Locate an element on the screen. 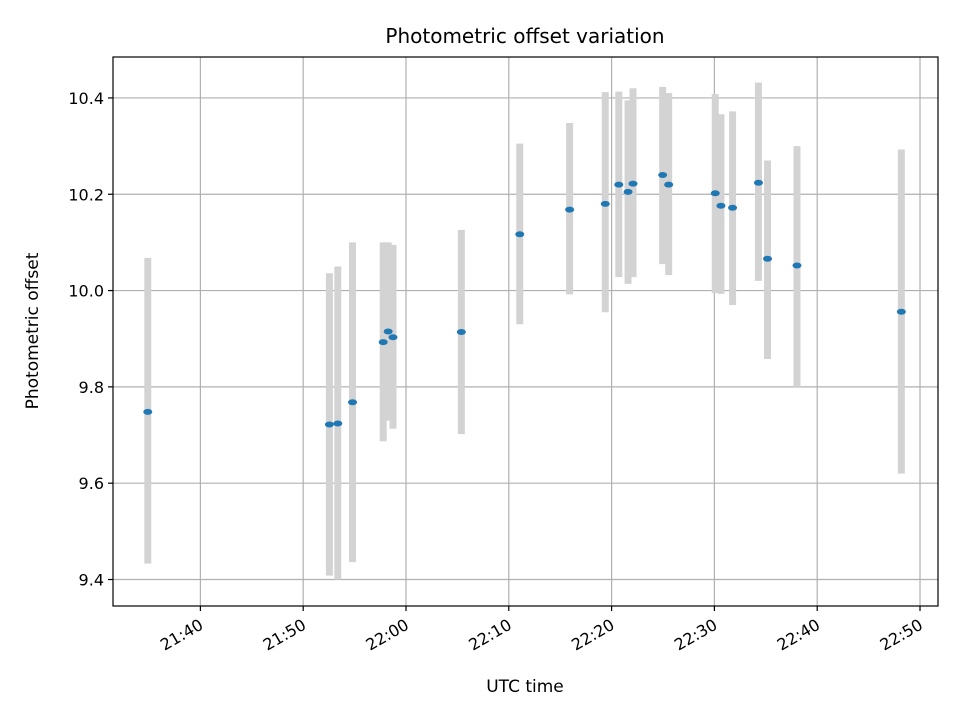 The height and width of the screenshot is (720, 960). y-axis-label: Photometric offset is located at coordinates (33, 330).